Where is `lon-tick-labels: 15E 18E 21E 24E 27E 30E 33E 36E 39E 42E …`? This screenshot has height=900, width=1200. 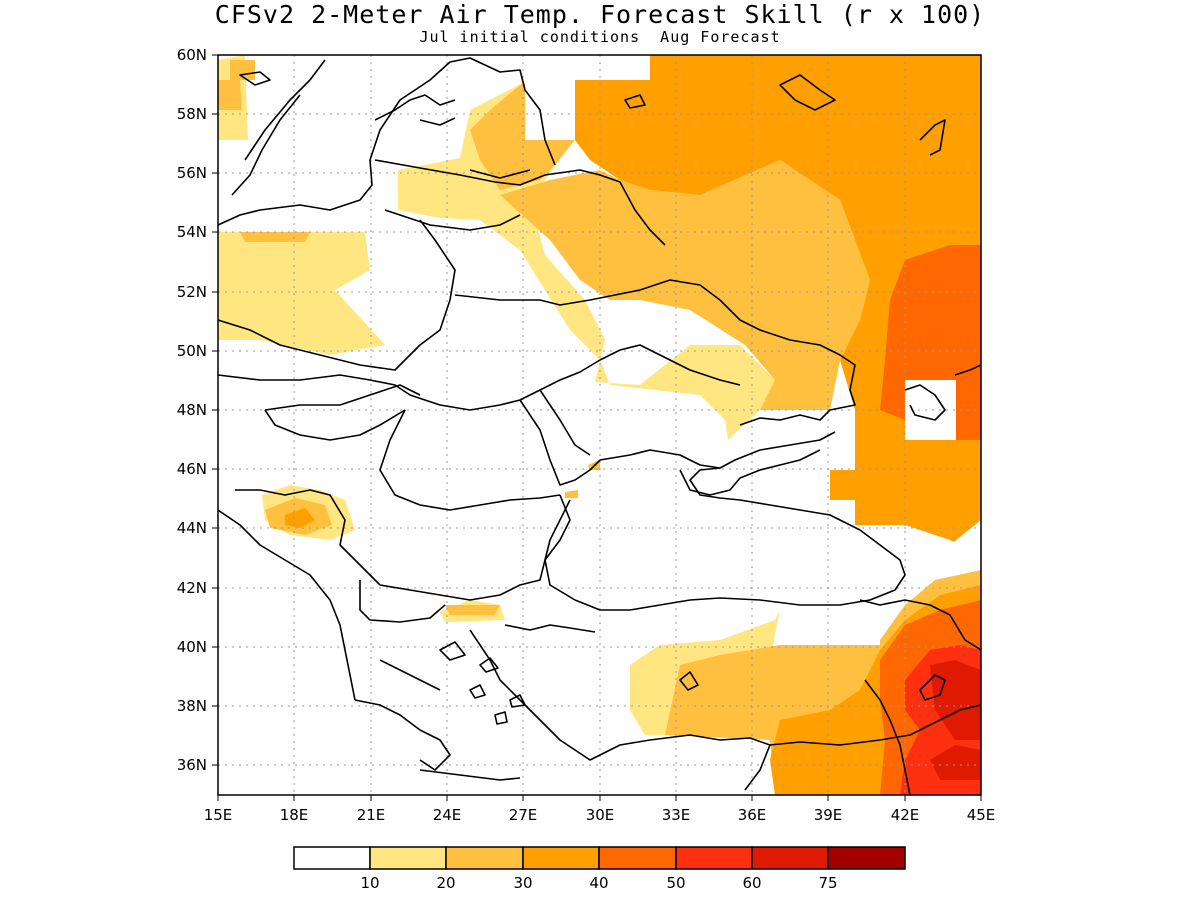 lon-tick-labels: 15E 18E 21E 24E 27E 30E 33E 36E 39E 42E … is located at coordinates (600, 815).